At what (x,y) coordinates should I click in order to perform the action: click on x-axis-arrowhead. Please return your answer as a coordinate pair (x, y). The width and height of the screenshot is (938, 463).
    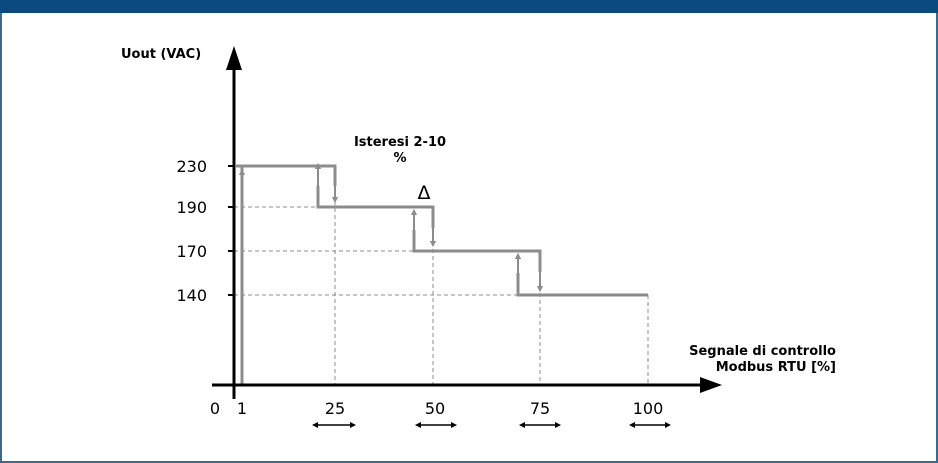
    Looking at the image, I should click on (711, 385).